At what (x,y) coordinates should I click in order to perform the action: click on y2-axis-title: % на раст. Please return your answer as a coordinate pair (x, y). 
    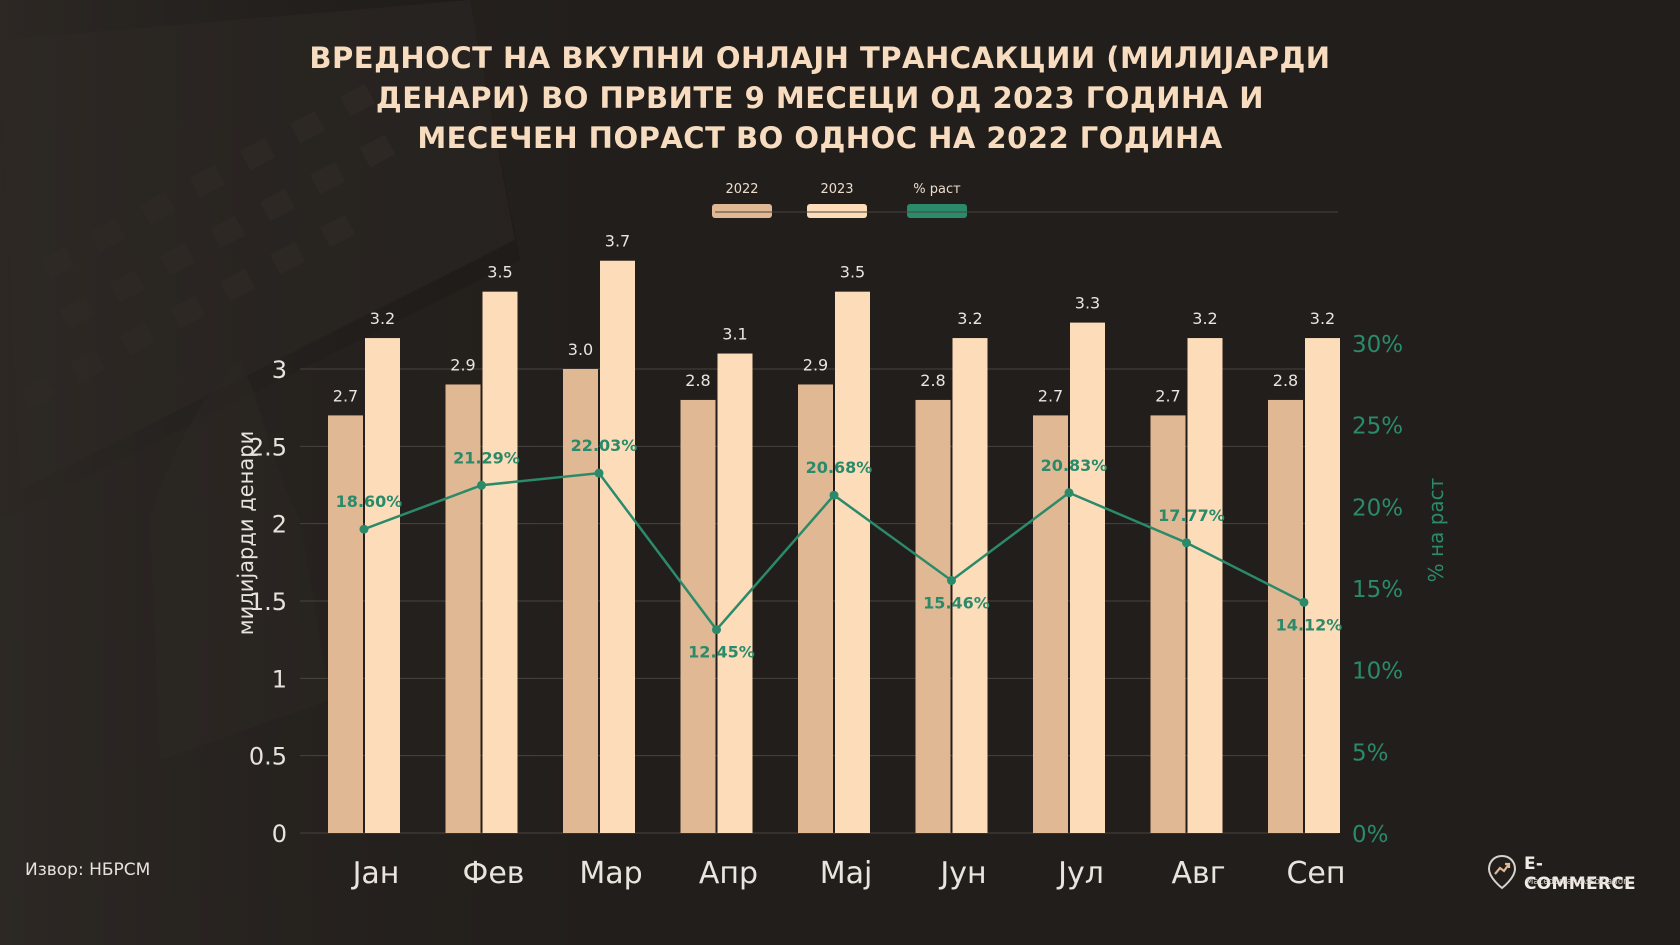
    Looking at the image, I should click on (1436, 529).